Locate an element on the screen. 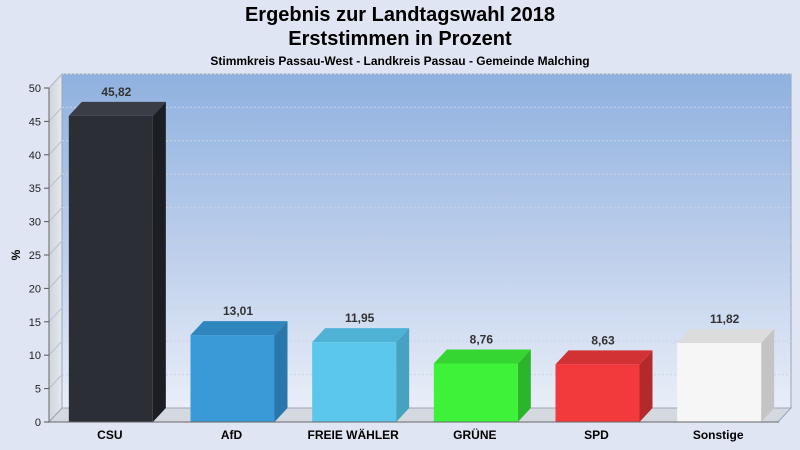  bar-value-label: 8,76 is located at coordinates (482, 339).